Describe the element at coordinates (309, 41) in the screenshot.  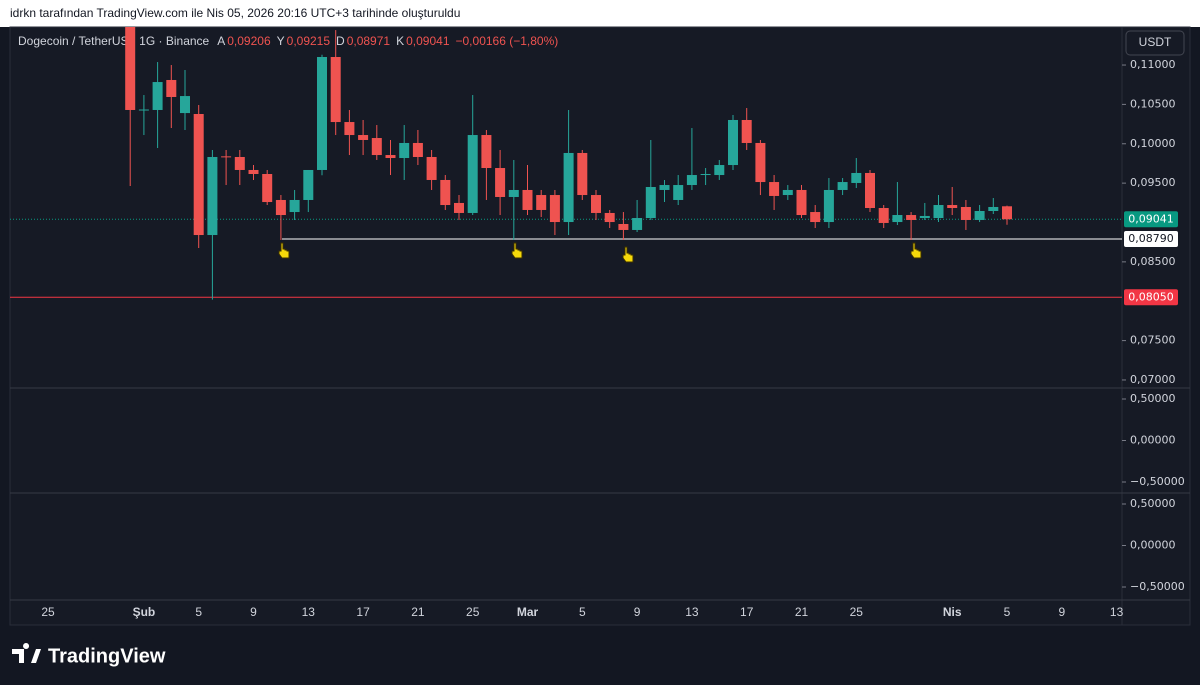
I see `legend-value: 0,09215` at that location.